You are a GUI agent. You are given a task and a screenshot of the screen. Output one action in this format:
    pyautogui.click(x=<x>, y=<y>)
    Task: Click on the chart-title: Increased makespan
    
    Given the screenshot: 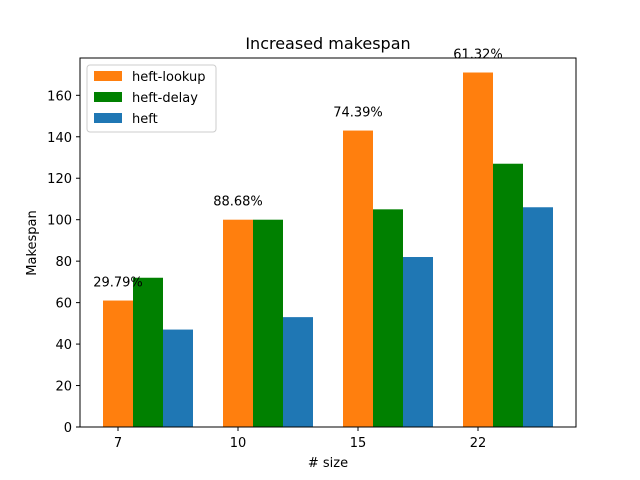 What is the action you would take?
    pyautogui.click(x=327, y=43)
    